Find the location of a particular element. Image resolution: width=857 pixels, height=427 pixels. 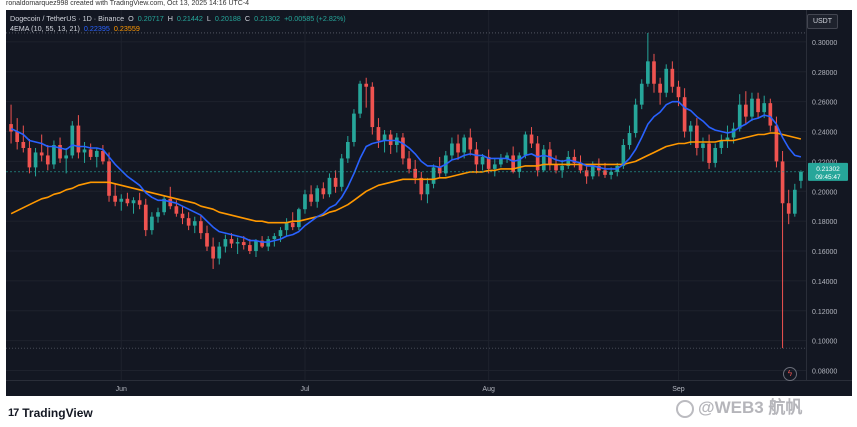

currency-selector: USDT is located at coordinates (822, 21).